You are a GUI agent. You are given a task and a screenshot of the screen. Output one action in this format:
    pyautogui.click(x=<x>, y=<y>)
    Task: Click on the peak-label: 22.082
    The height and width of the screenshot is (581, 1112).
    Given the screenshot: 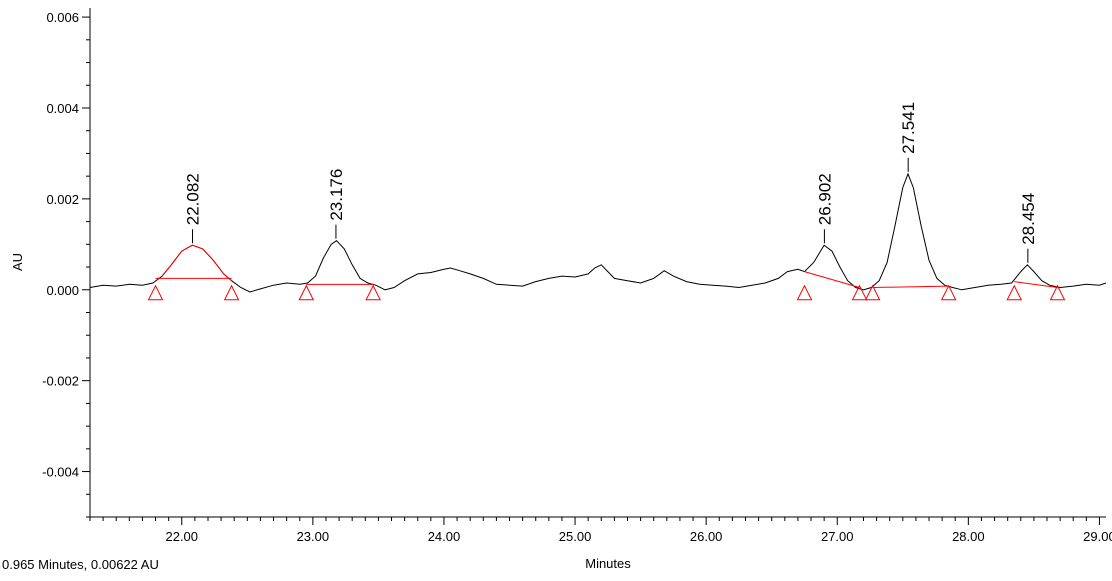 What is the action you would take?
    pyautogui.click(x=193, y=199)
    